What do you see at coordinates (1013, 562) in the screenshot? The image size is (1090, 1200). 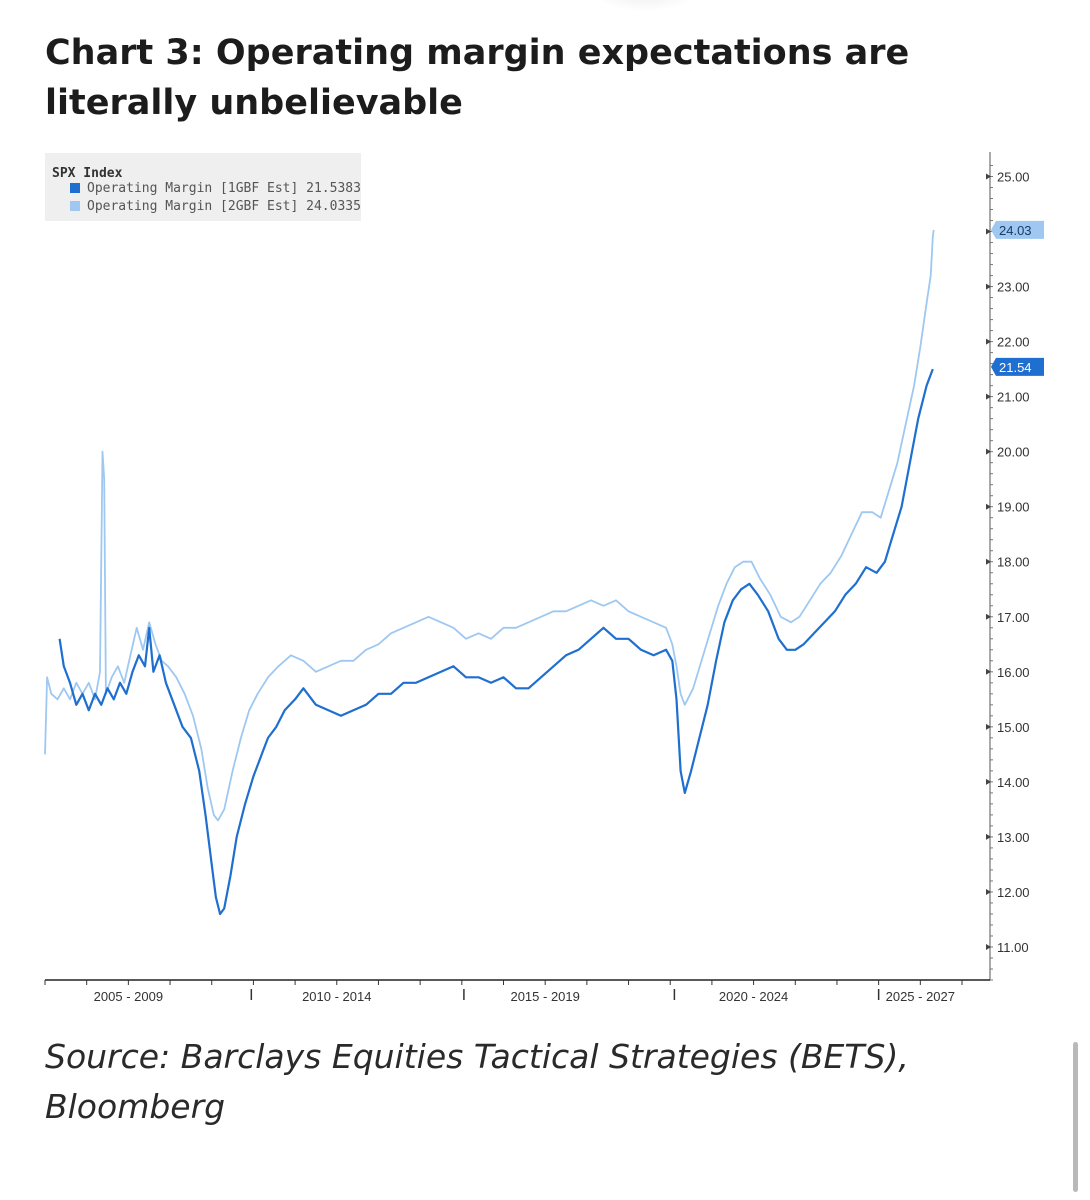 I see `y-tick-label: 18.00` at bounding box center [1013, 562].